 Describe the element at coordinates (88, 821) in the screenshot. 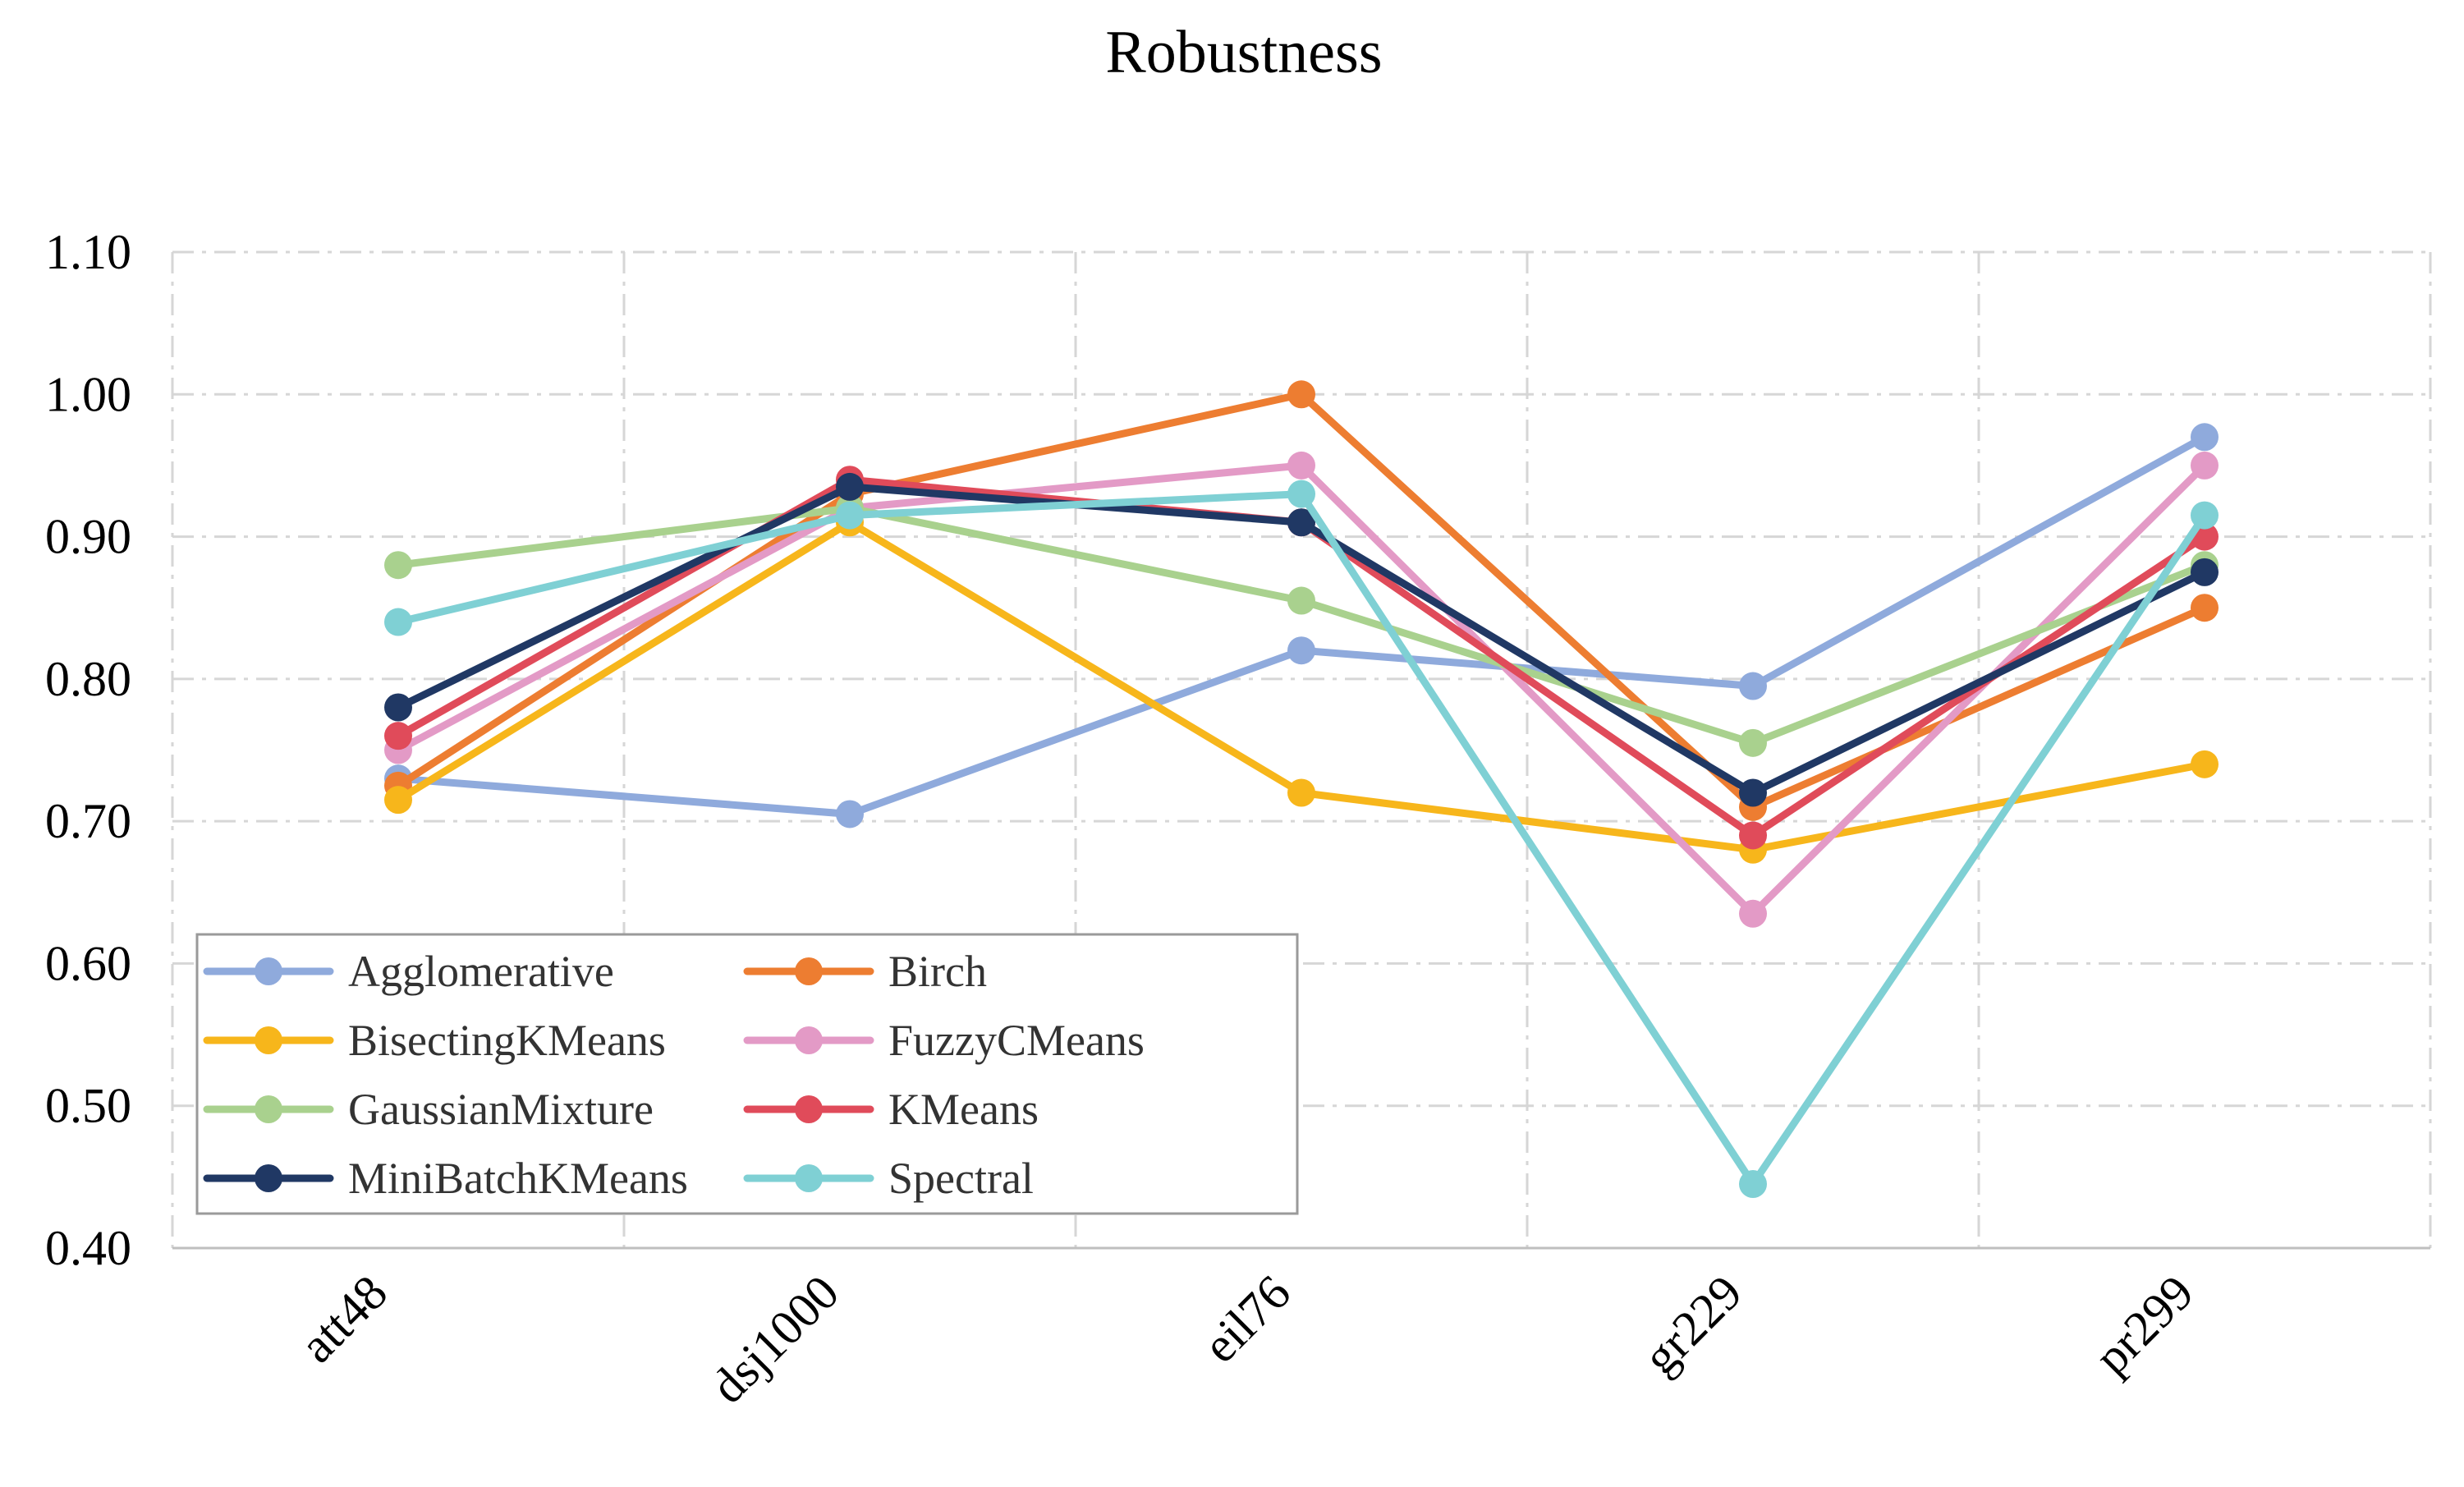

I see `y-tick-label: 0.70` at that location.